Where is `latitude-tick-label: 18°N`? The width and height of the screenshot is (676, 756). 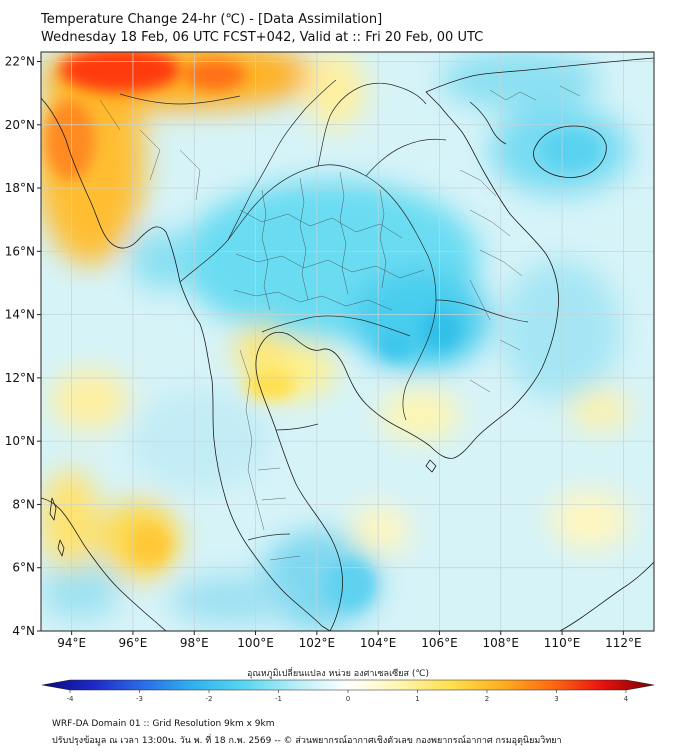 latitude-tick-label: 18°N is located at coordinates (20, 188).